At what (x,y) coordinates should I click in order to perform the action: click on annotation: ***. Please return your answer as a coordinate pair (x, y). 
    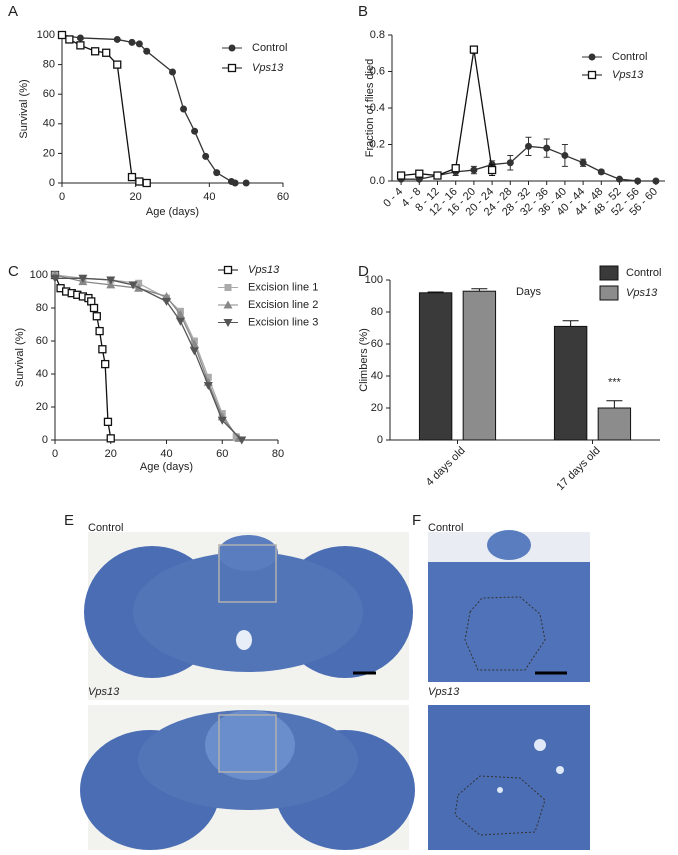
    Looking at the image, I should click on (615, 383).